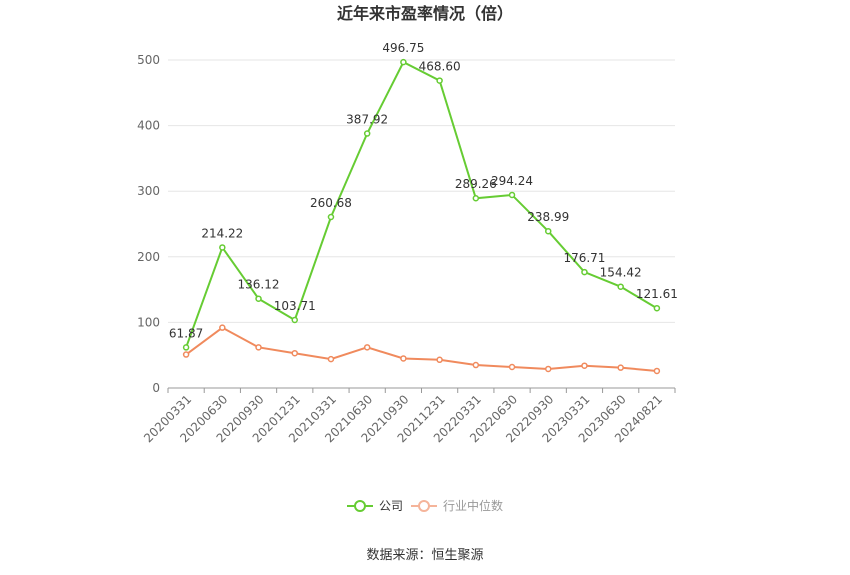 This screenshot has height=575, width=850. Describe the element at coordinates (391, 506) in the screenshot. I see `legend-label-company: 公司` at that location.